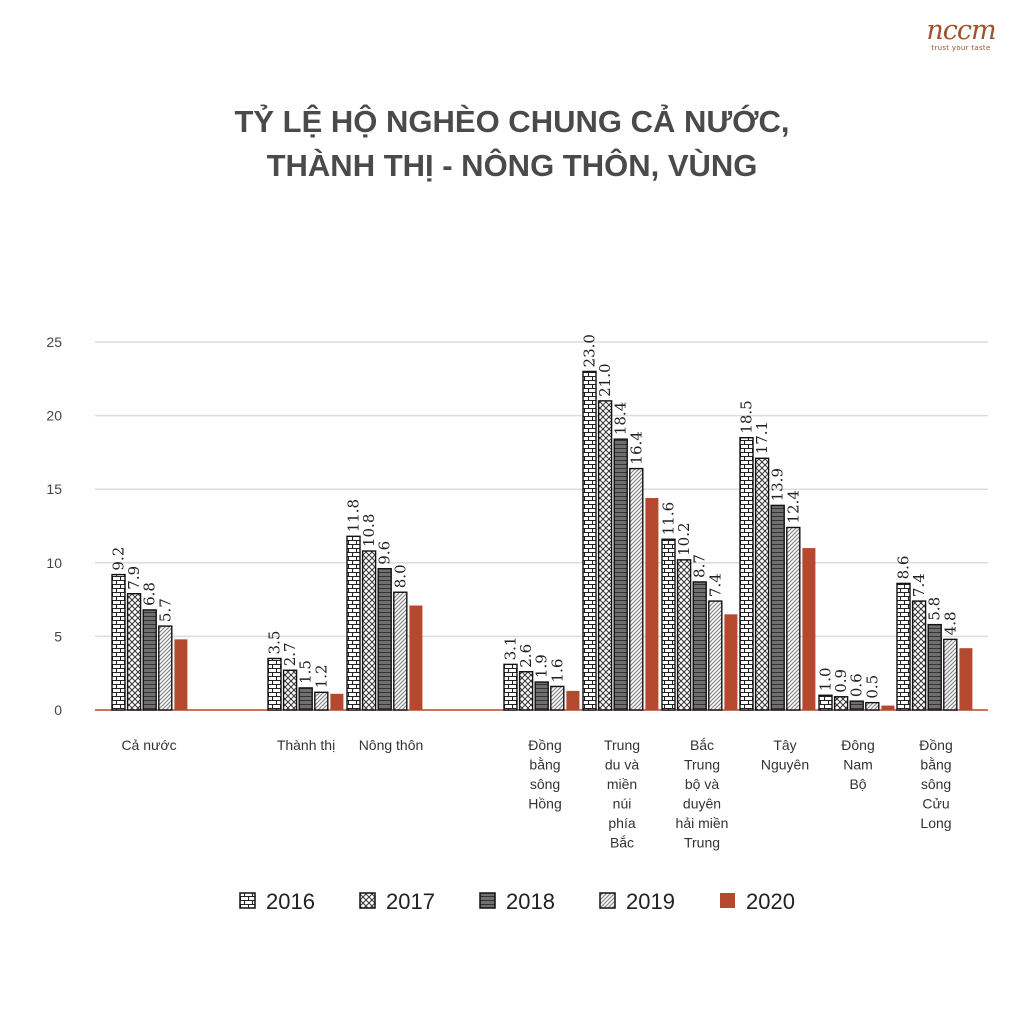 The image size is (1024, 1024). Describe the element at coordinates (872, 687) in the screenshot. I see `data-label: 0.5` at that location.